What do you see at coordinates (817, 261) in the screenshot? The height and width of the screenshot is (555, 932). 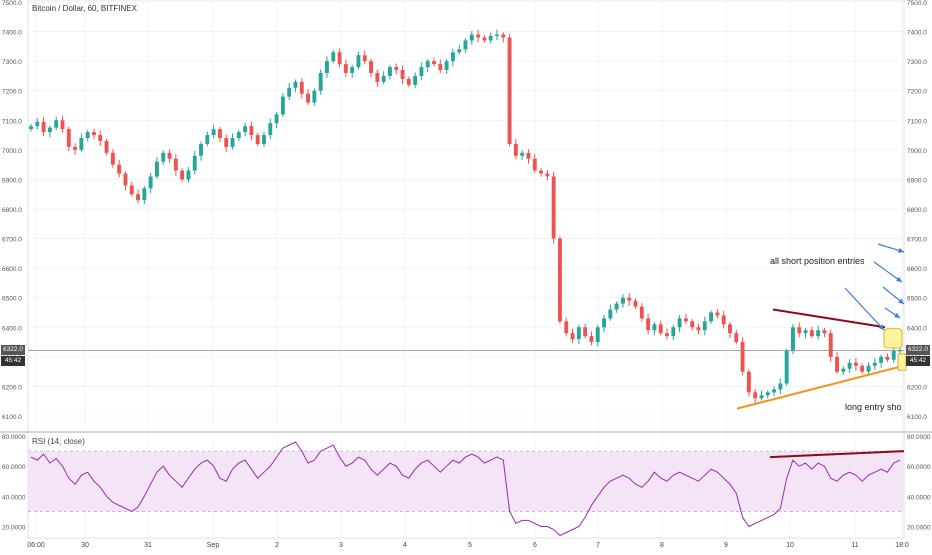 I see `annotation-short-entries: all short position entries` at bounding box center [817, 261].